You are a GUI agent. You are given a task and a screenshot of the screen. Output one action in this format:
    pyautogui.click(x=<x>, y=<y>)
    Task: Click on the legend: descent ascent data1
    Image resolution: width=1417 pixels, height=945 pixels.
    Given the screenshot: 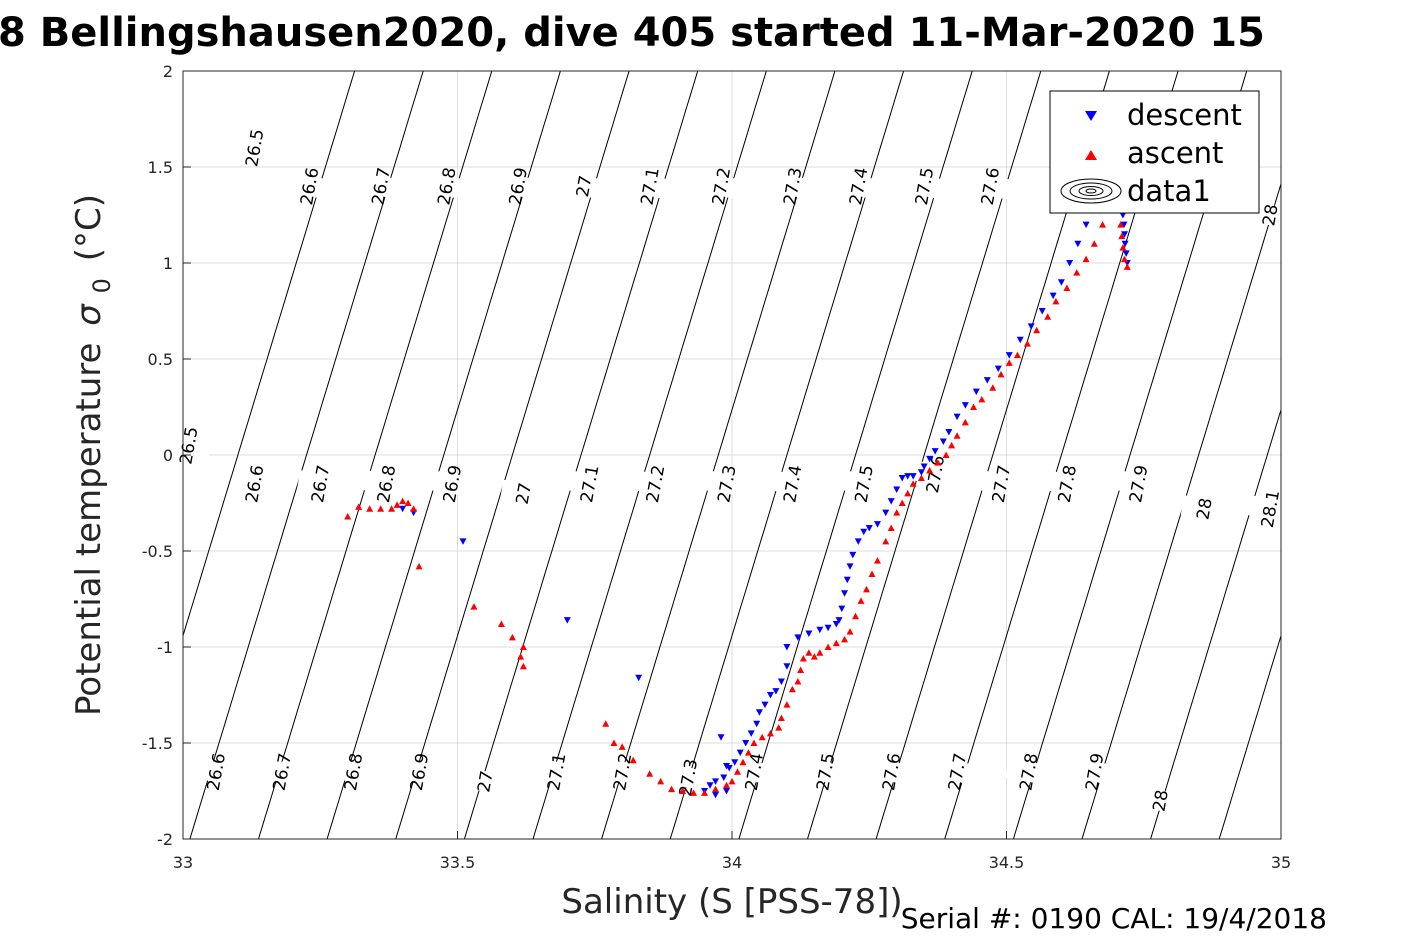 What is the action you would take?
    pyautogui.click(x=1154, y=152)
    